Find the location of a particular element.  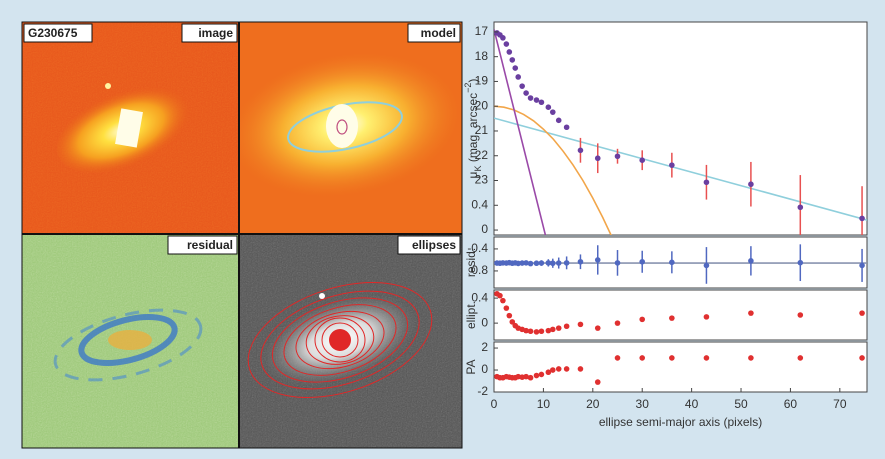

x-tick-label: 50 is located at coordinates (741, 404).